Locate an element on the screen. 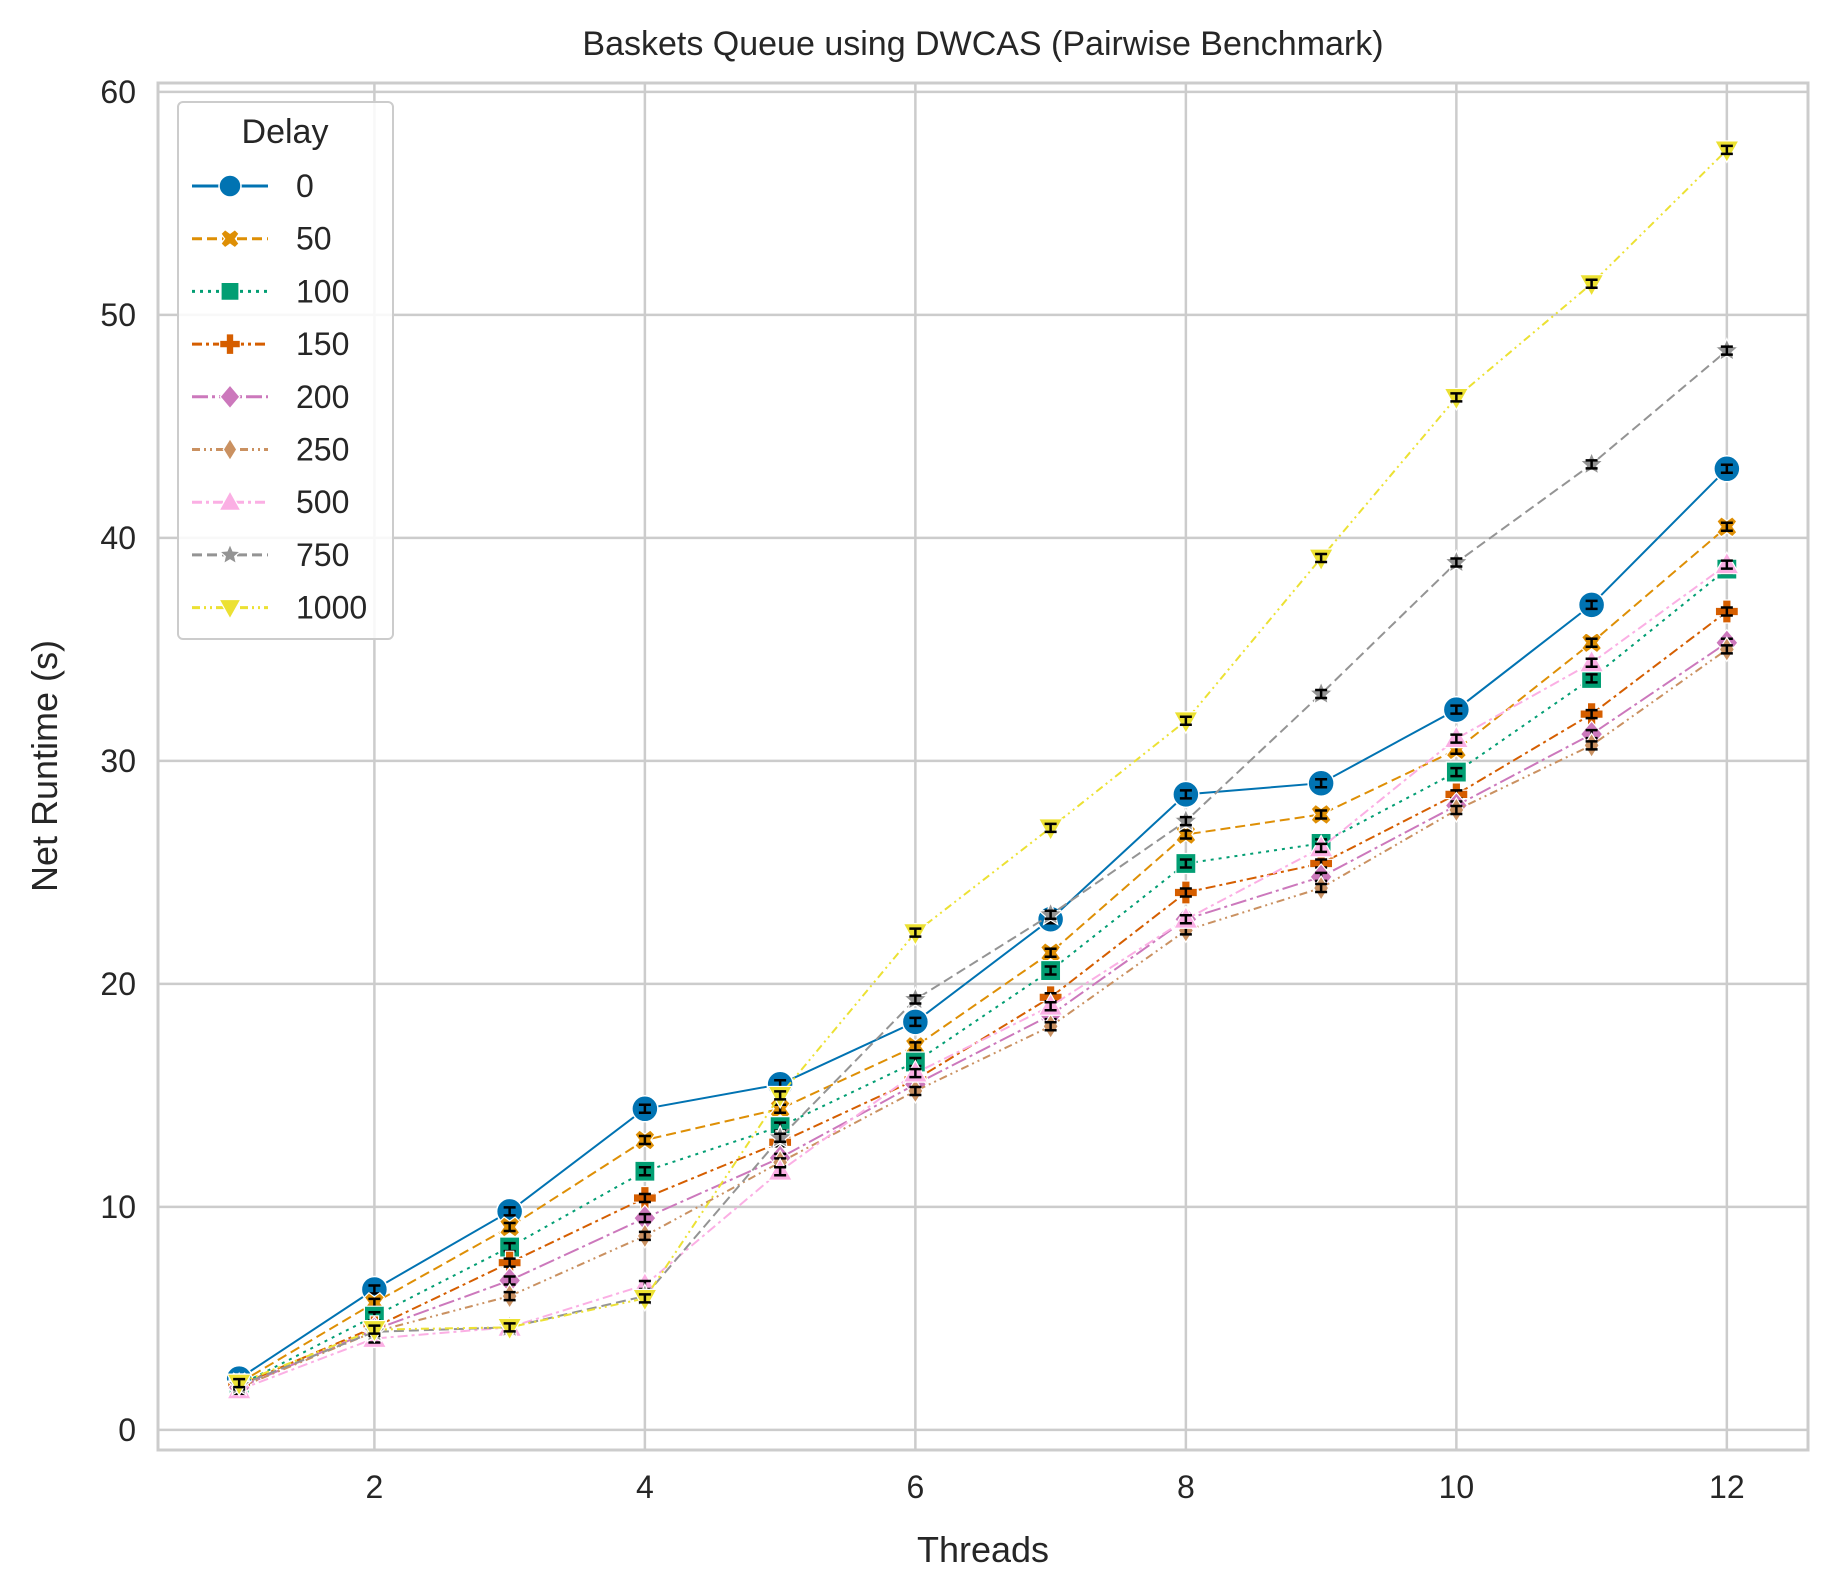  legend-label: 150 is located at coordinates (322, 344).